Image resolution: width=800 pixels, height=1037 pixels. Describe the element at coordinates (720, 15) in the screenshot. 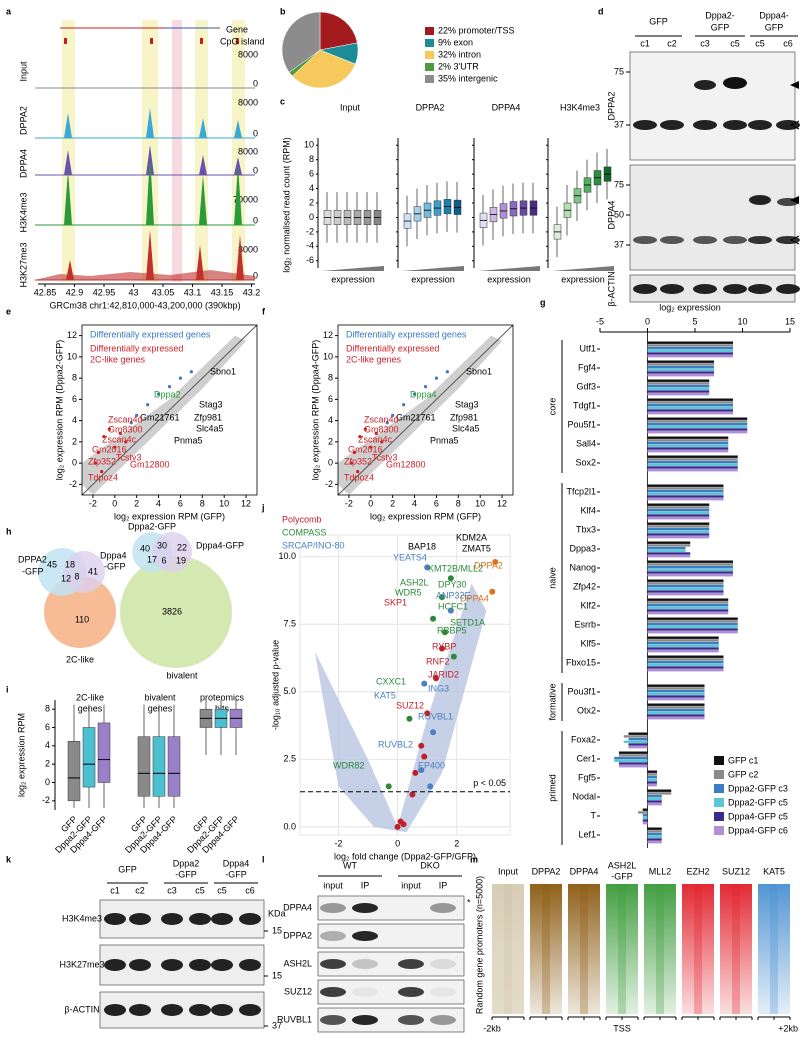

I see `group-label: Dppa2-` at that location.